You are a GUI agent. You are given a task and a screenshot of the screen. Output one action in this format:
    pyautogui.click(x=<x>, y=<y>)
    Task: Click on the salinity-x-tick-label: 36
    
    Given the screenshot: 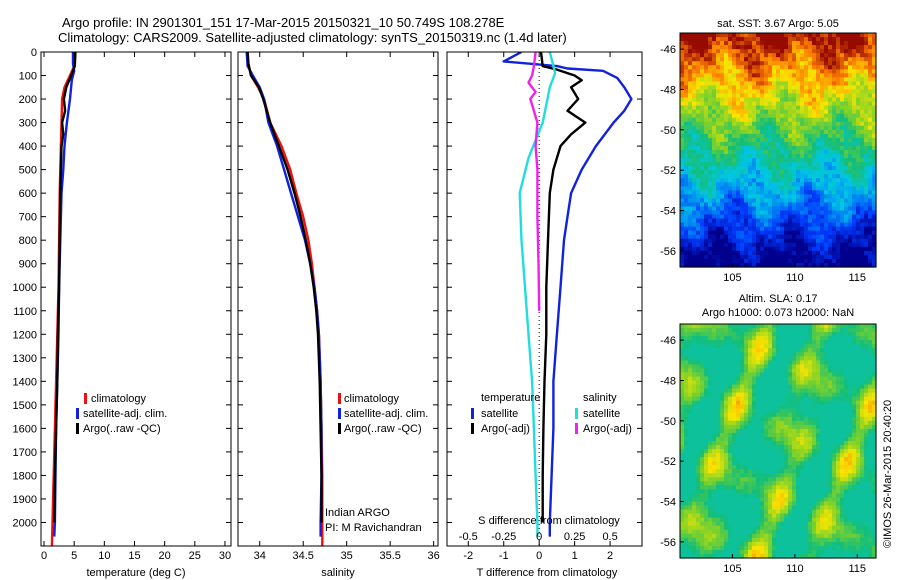 What is the action you would take?
    pyautogui.click(x=434, y=556)
    